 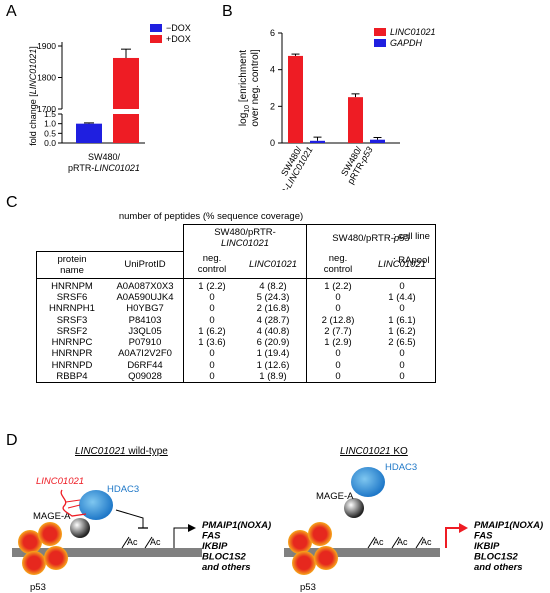 I want to click on y-label-part: log, so click(x=243, y=119).